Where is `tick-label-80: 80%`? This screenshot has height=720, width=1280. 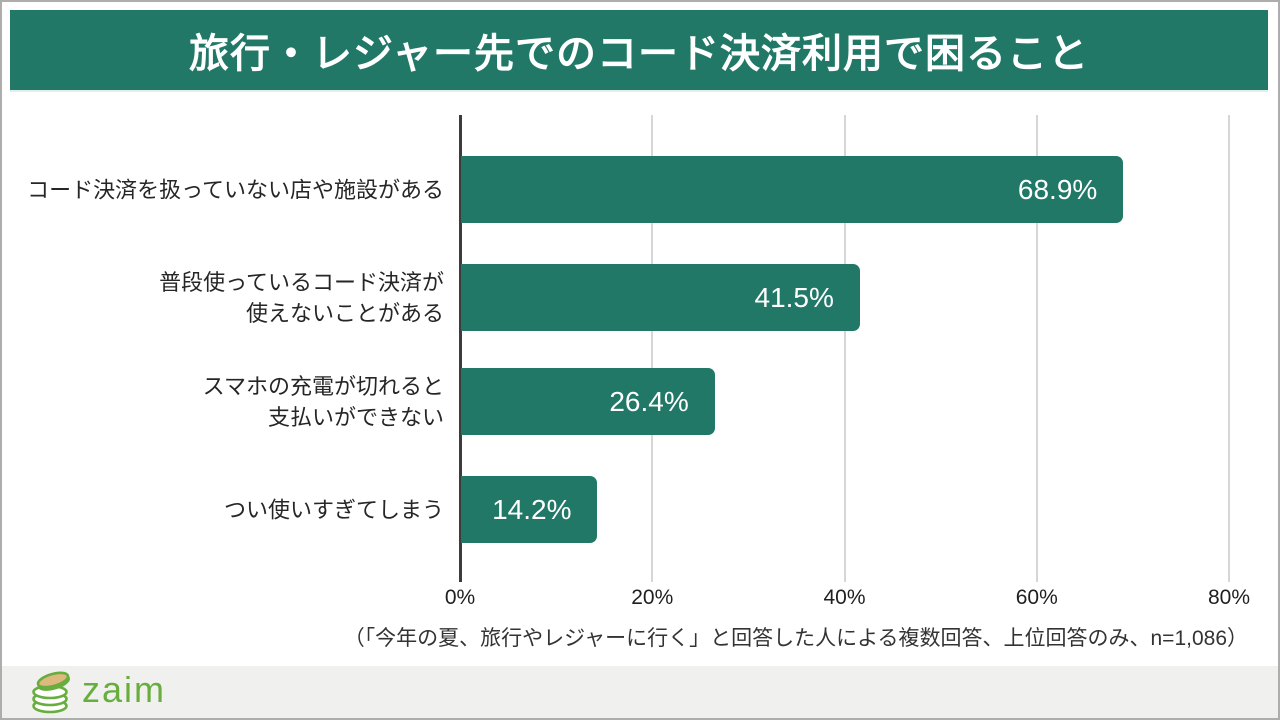 tick-label-80: 80% is located at coordinates (1229, 597).